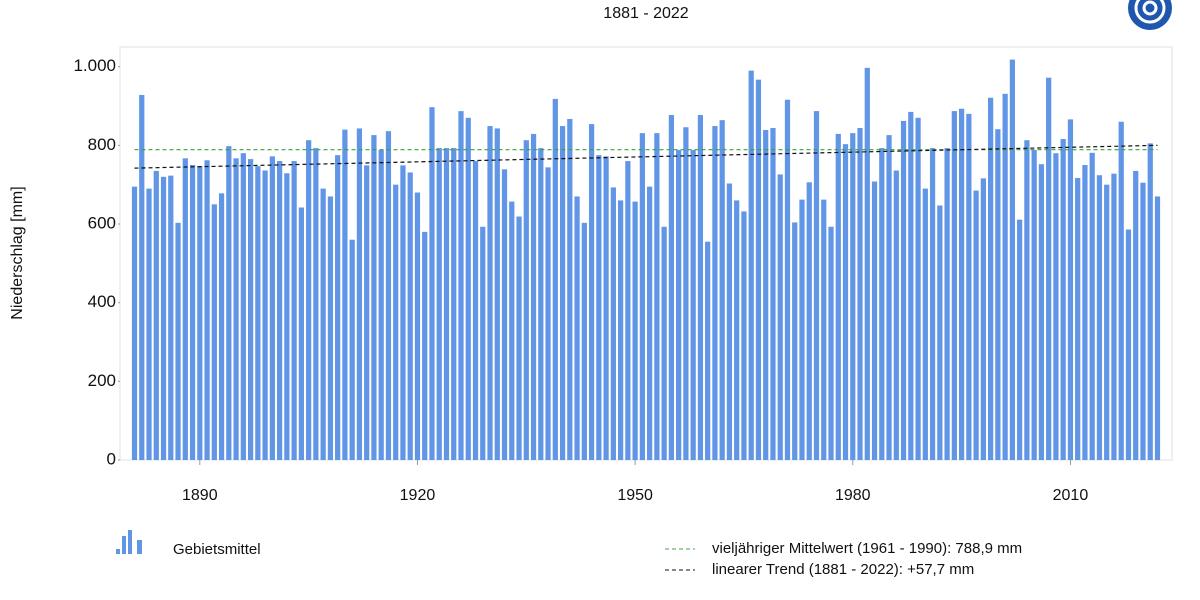 The height and width of the screenshot is (600, 1200). Describe the element at coordinates (102, 301) in the screenshot. I see `y-tick-label: 400` at that location.